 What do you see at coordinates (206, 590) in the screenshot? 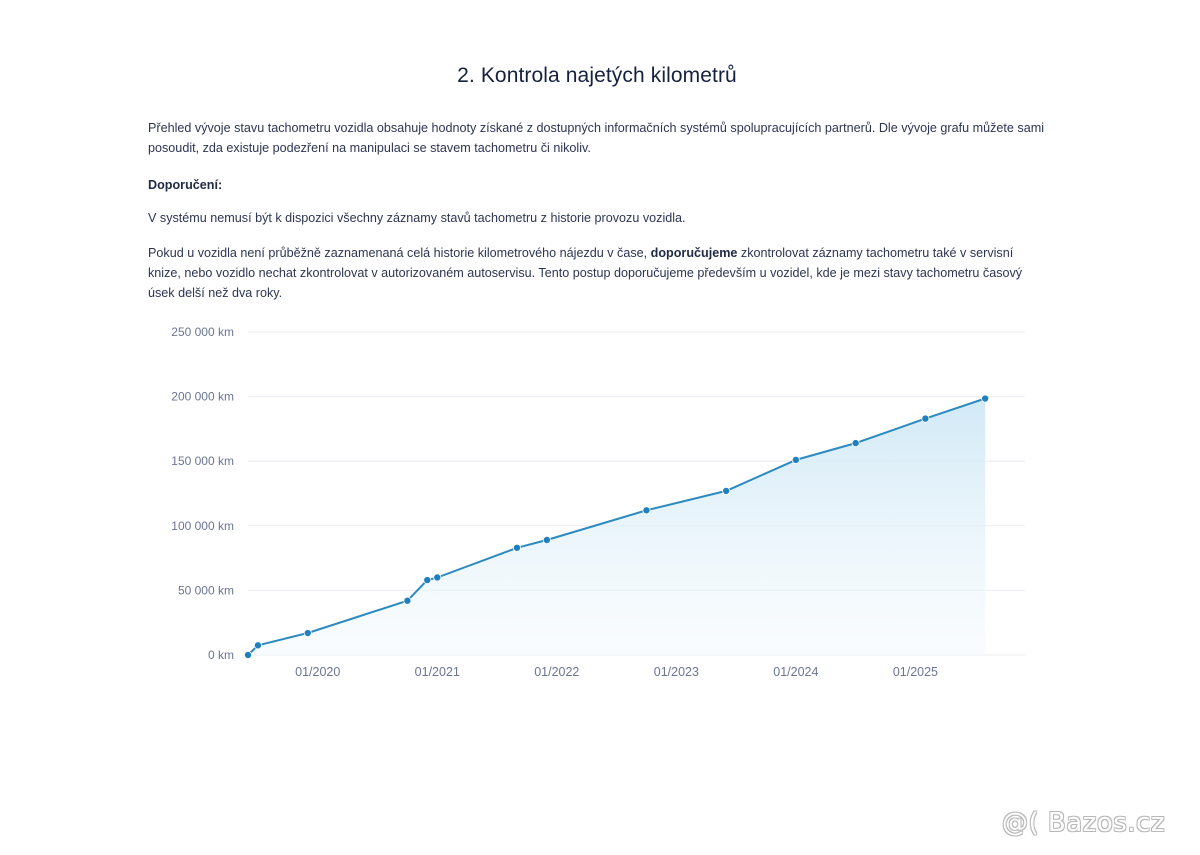
I see `y-tick-label: 50 000 km` at bounding box center [206, 590].